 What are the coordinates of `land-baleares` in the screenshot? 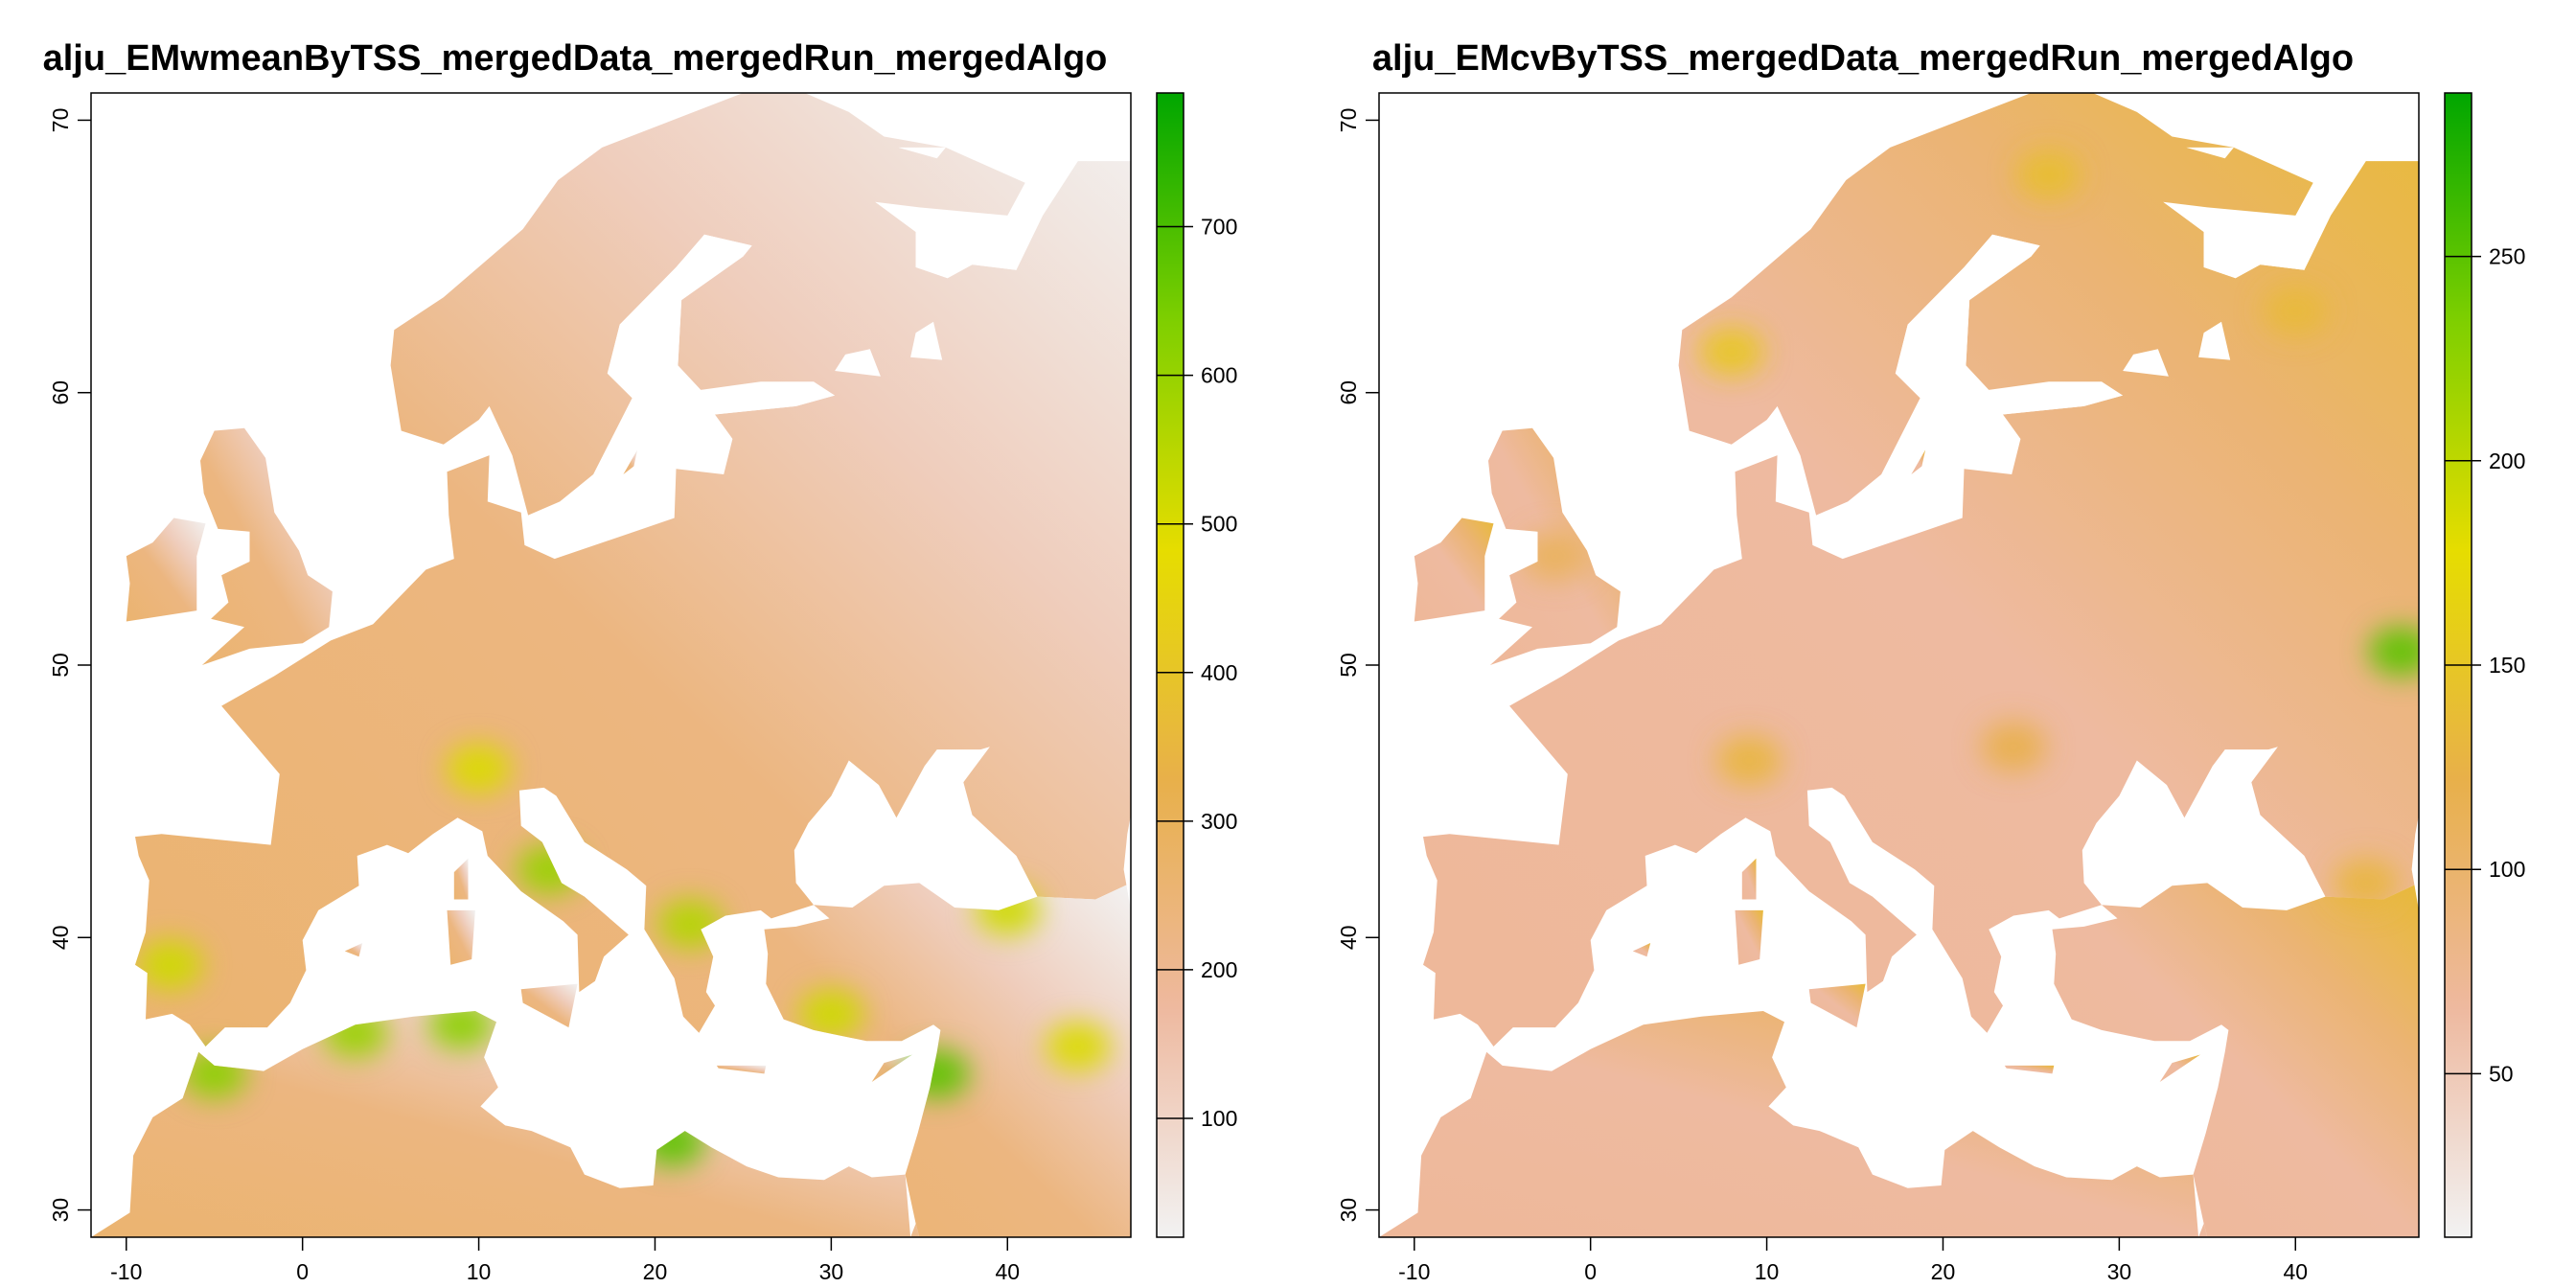 It's located at (353, 950).